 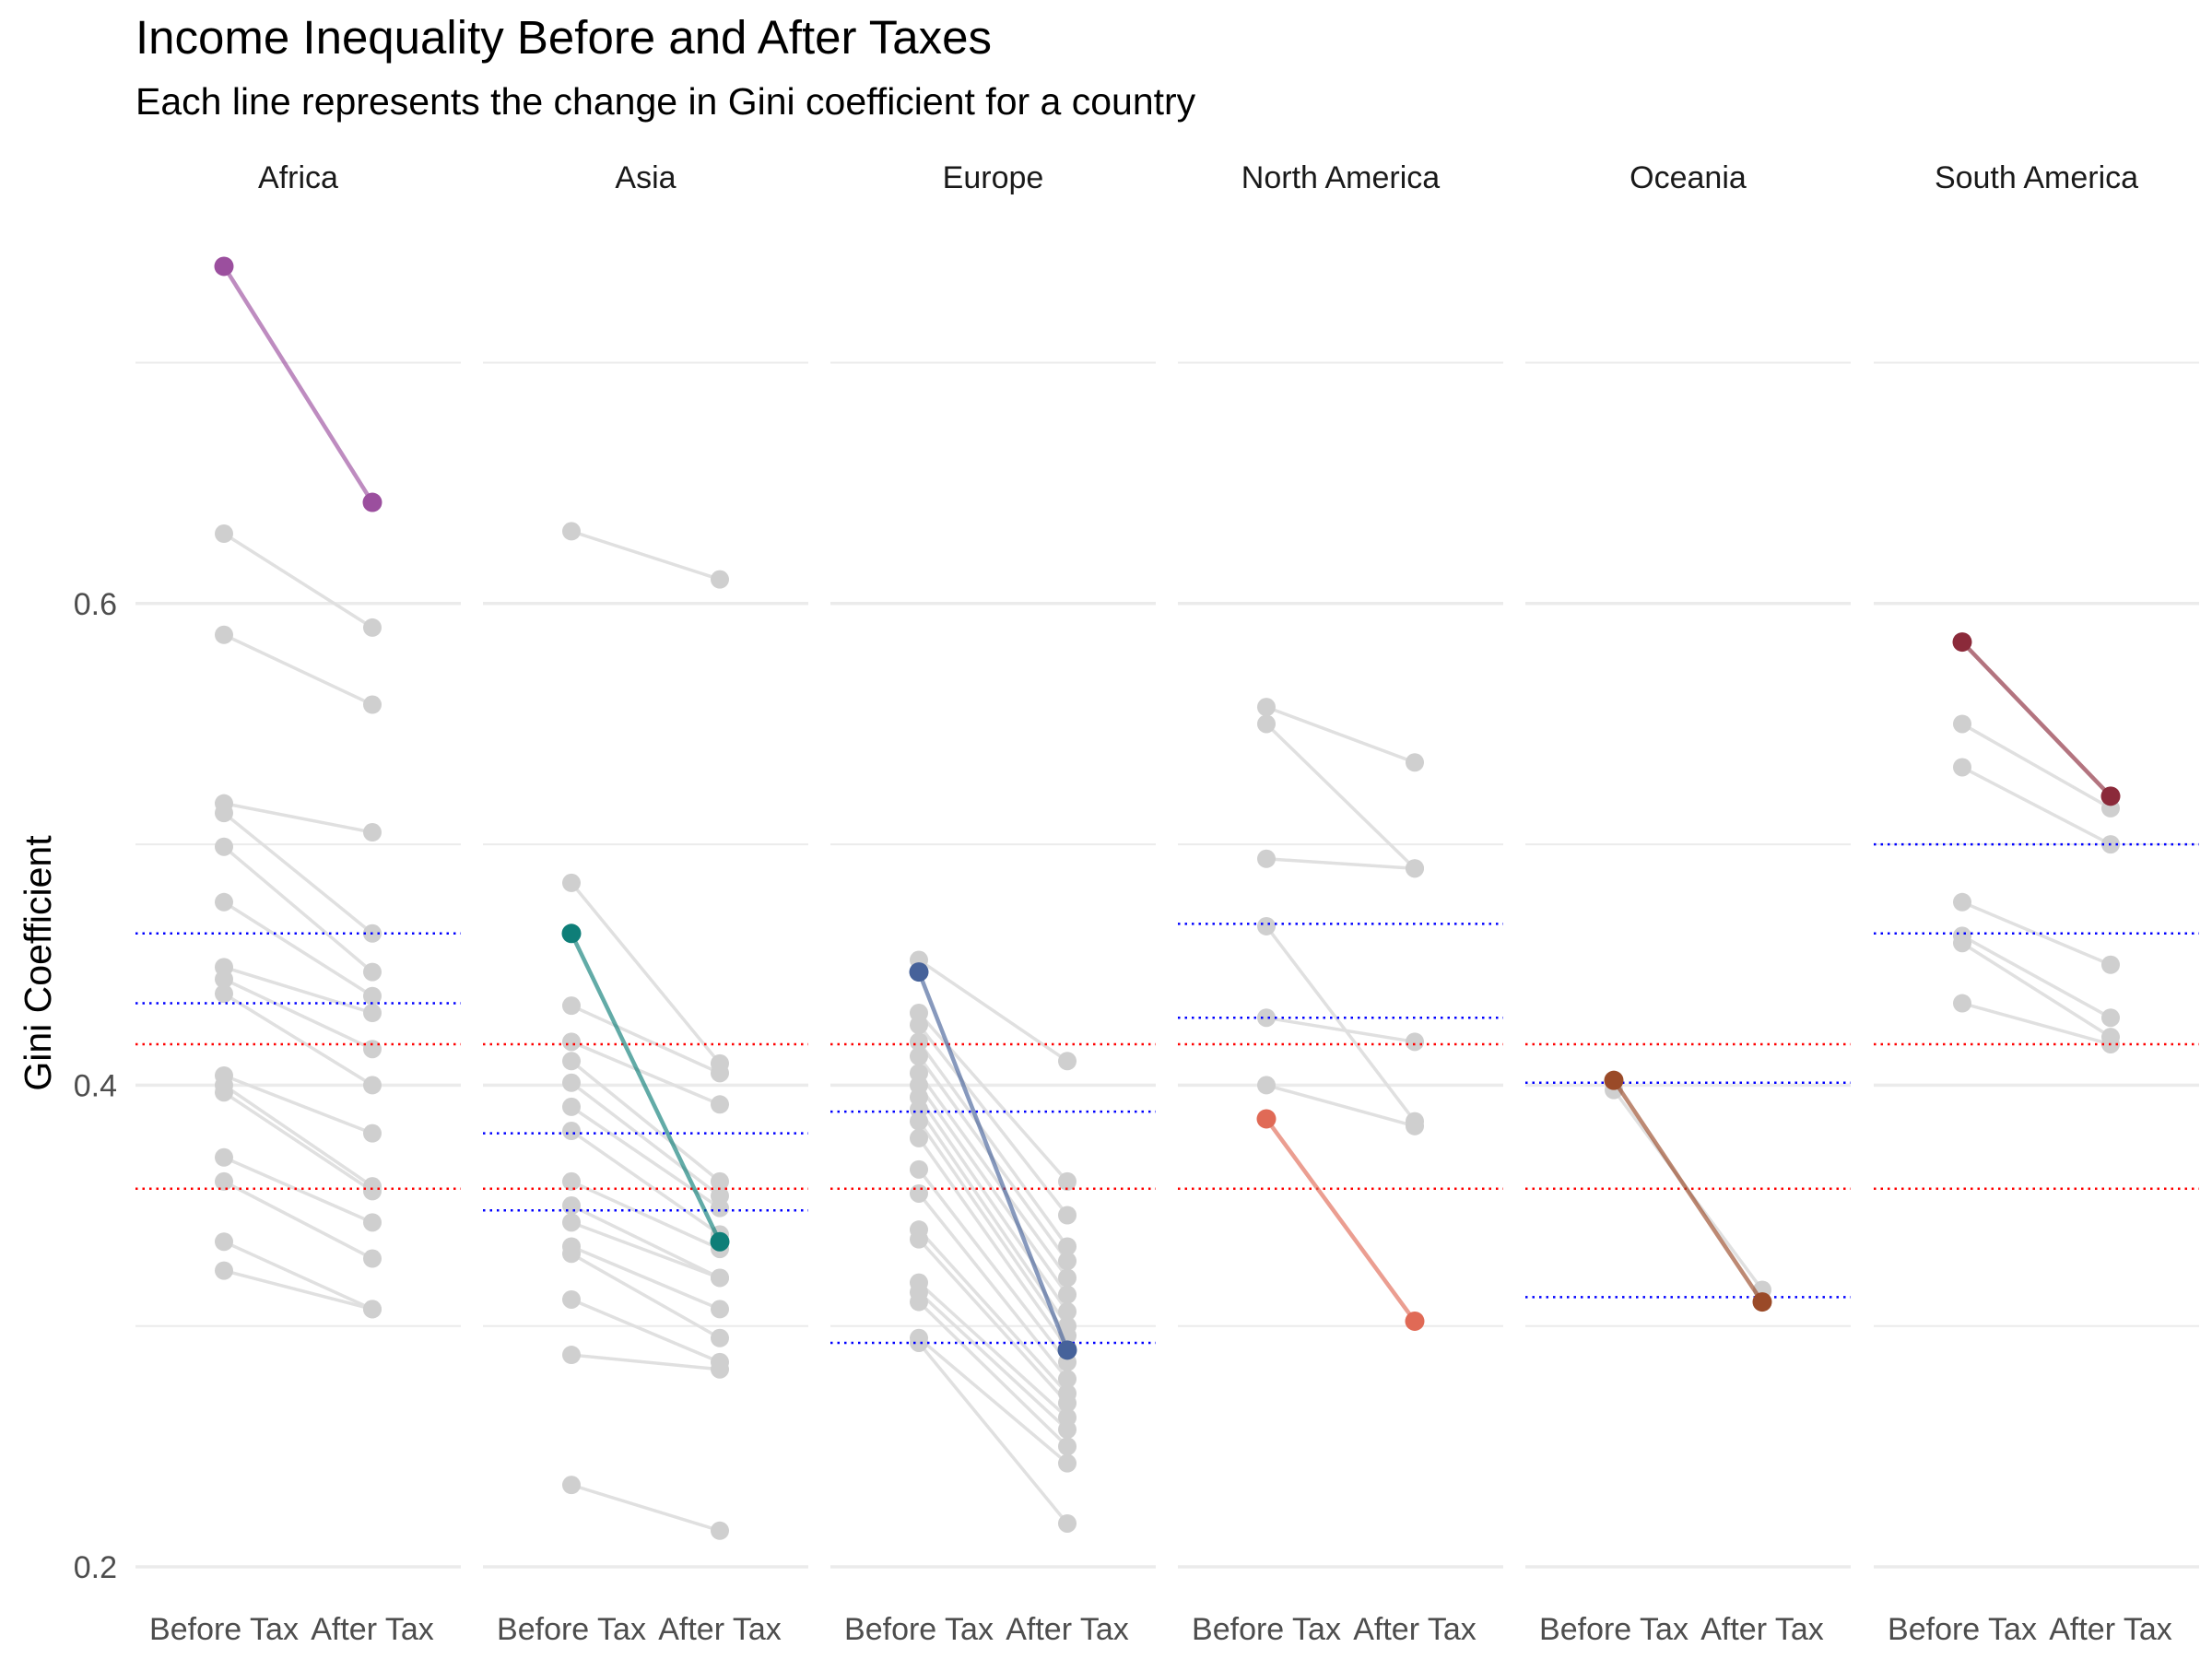 I want to click on facet-strip-label: Africa, so click(x=298, y=177).